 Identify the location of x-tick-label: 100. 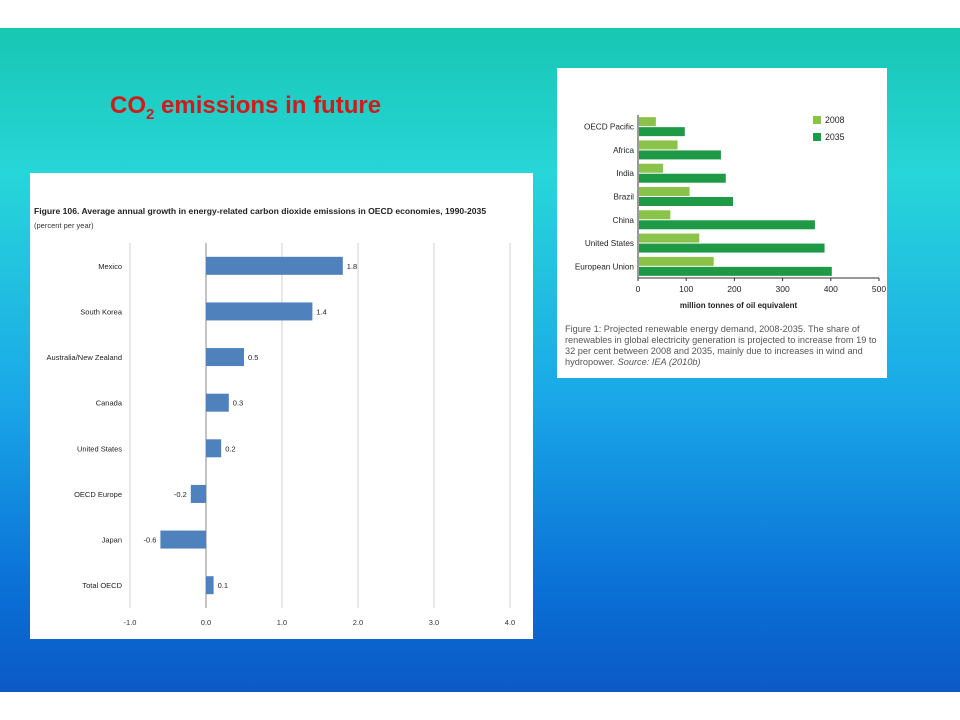
(686, 289).